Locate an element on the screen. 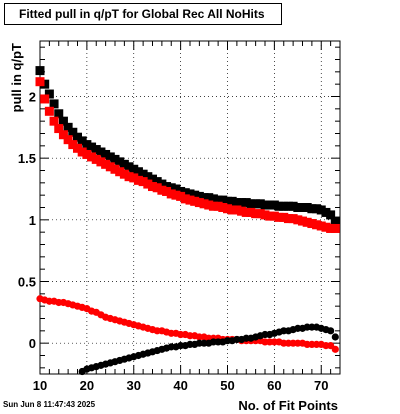 This screenshot has height=414, width=400. y-tick-label: 2 is located at coordinates (32, 97).